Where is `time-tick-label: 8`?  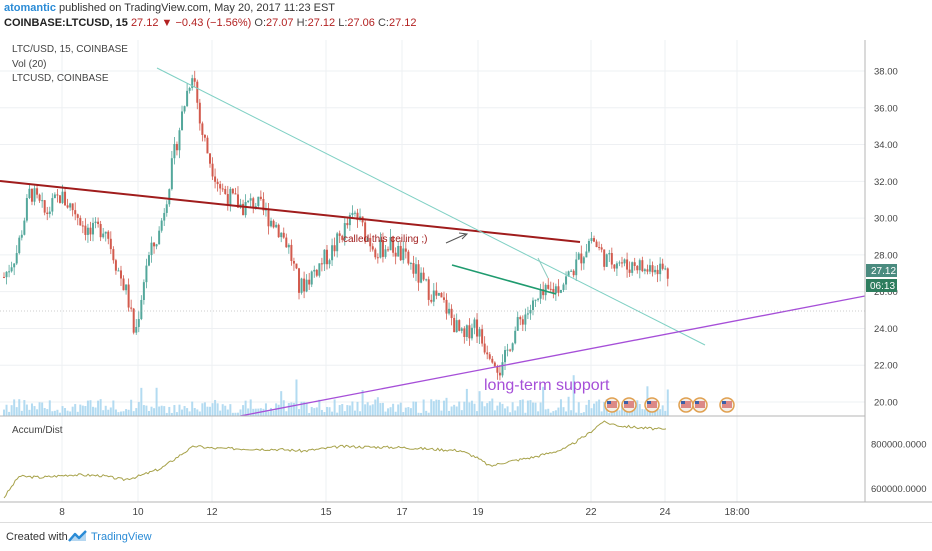 time-tick-label: 8 is located at coordinates (62, 512).